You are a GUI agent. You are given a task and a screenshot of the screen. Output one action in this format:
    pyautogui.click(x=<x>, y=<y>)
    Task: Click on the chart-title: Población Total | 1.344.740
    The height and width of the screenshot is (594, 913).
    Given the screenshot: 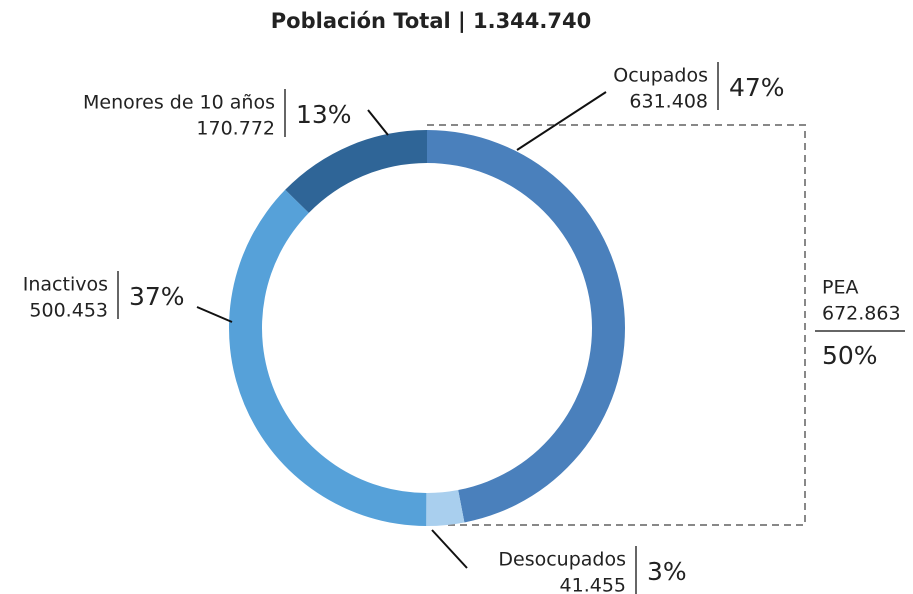 What is the action you would take?
    pyautogui.click(x=431, y=21)
    